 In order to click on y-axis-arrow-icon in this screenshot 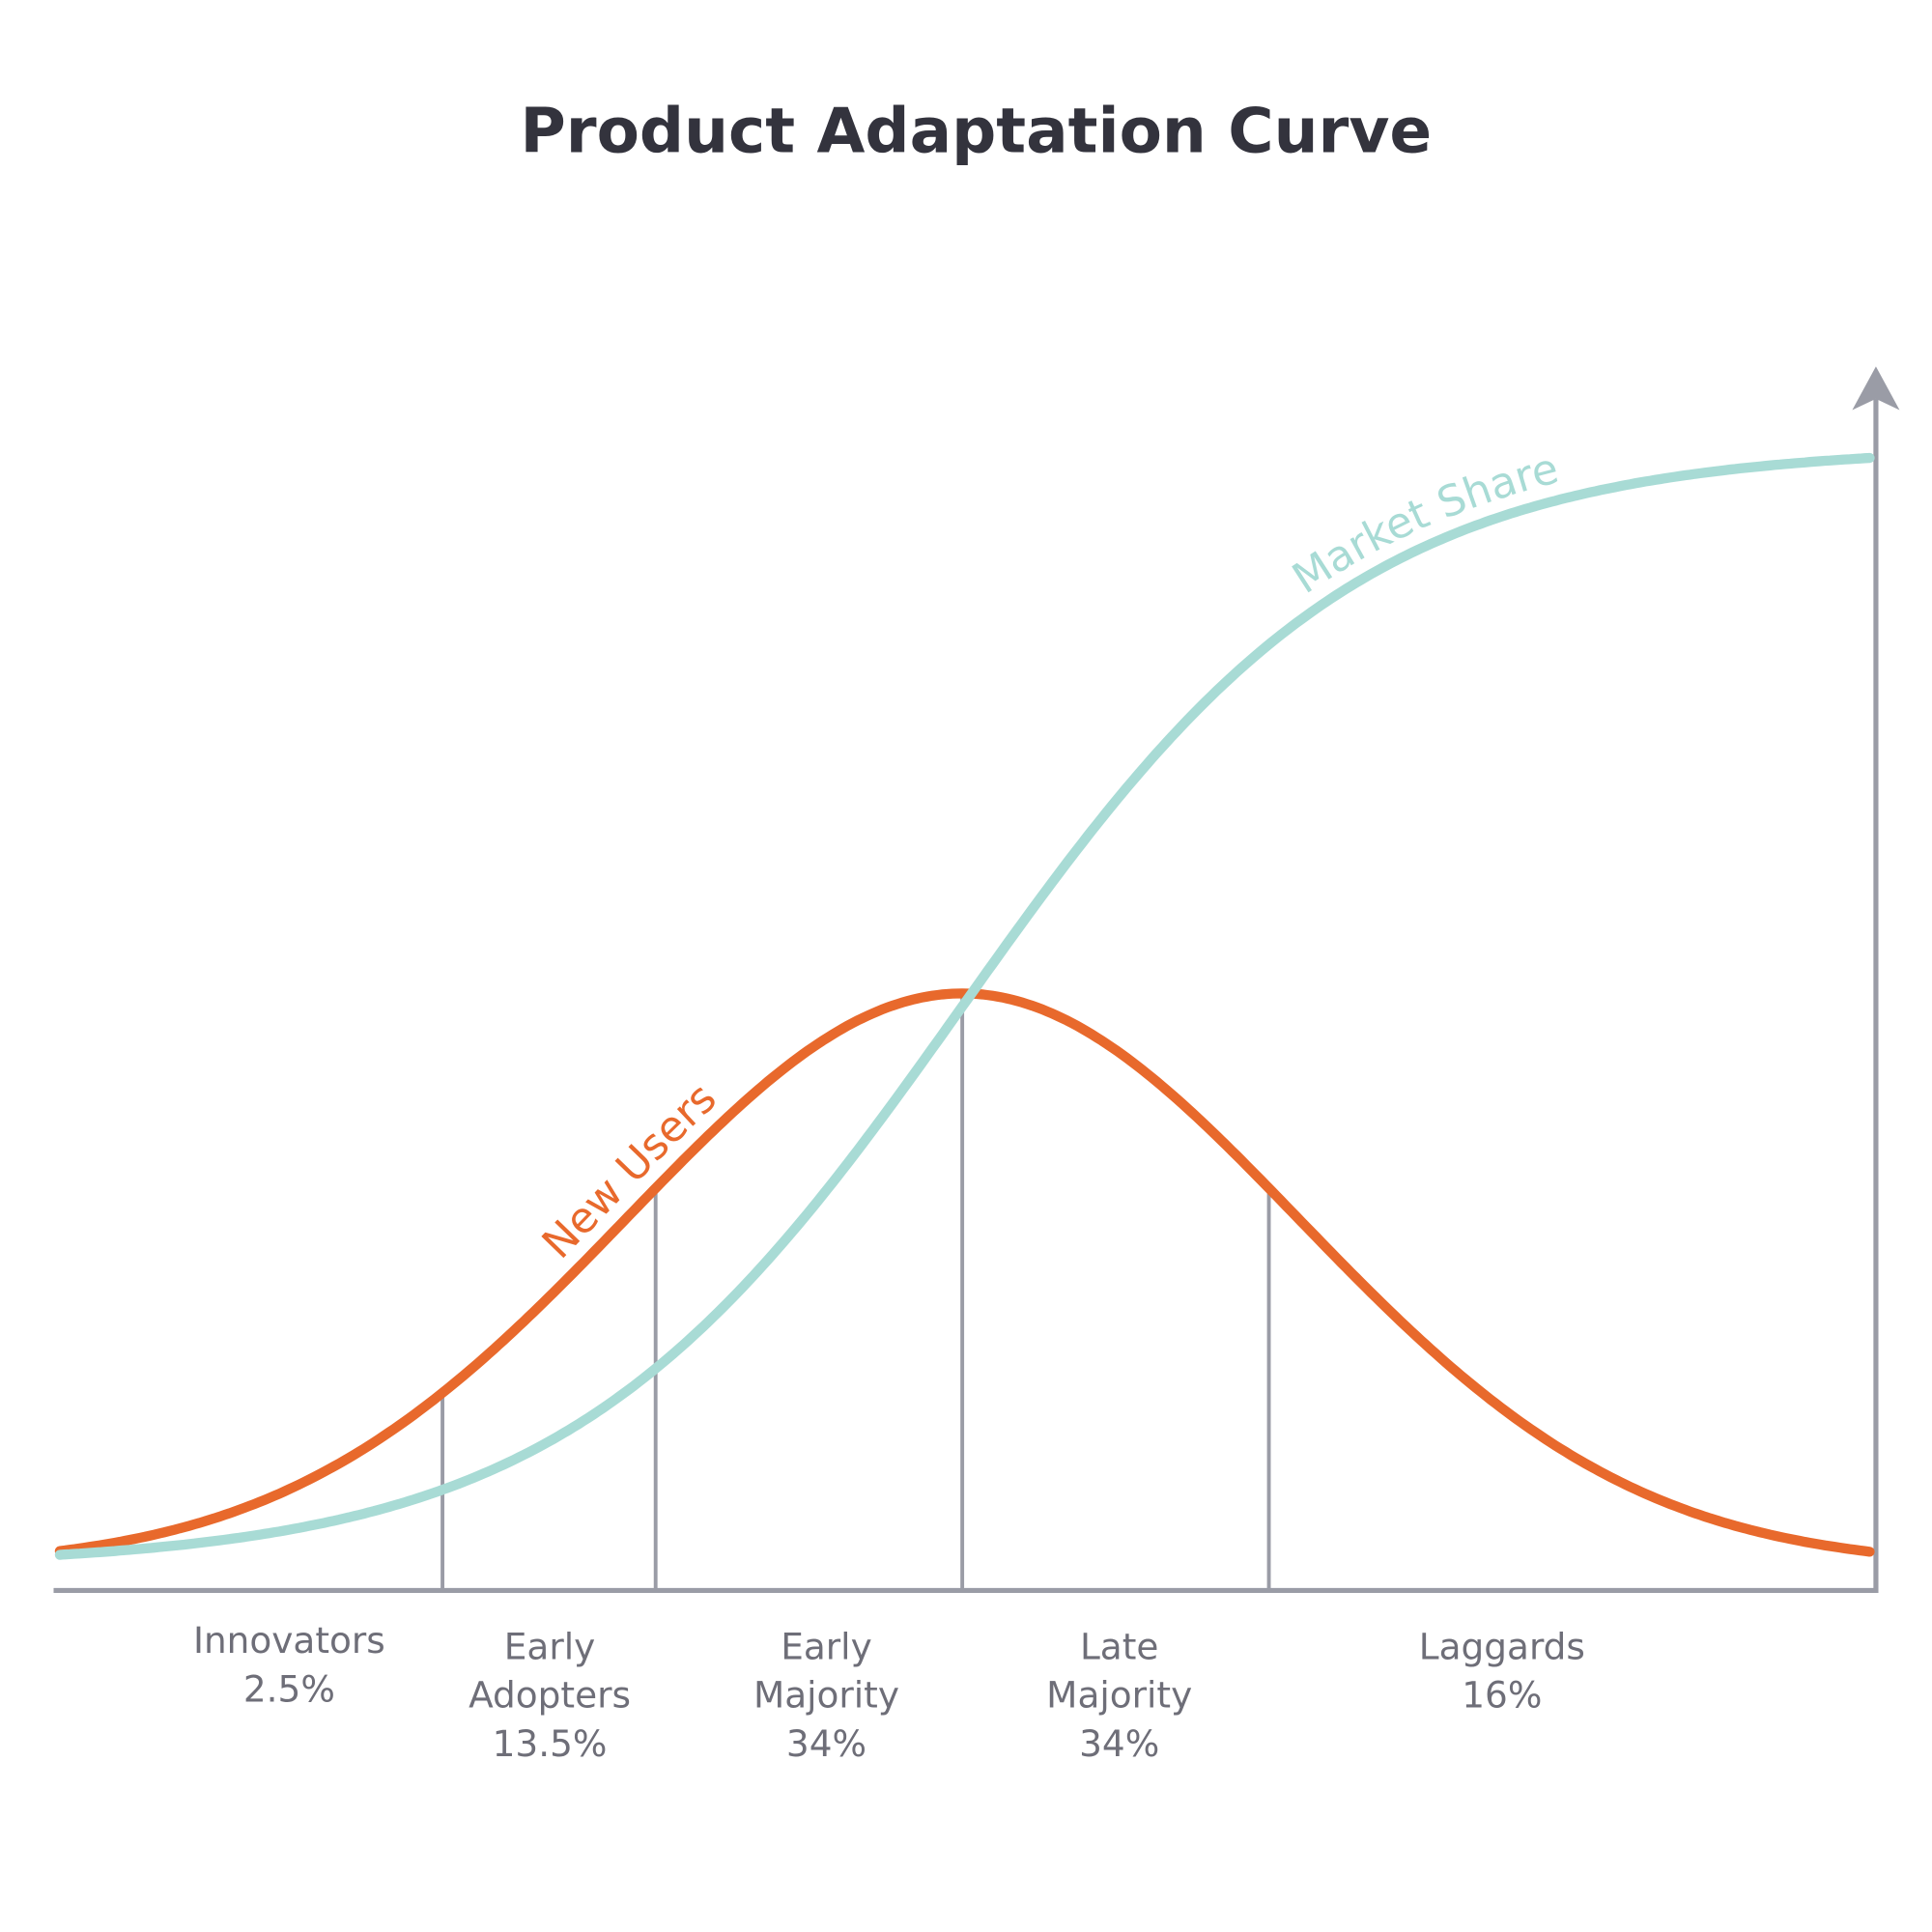, I will do `click(1876, 388)`.